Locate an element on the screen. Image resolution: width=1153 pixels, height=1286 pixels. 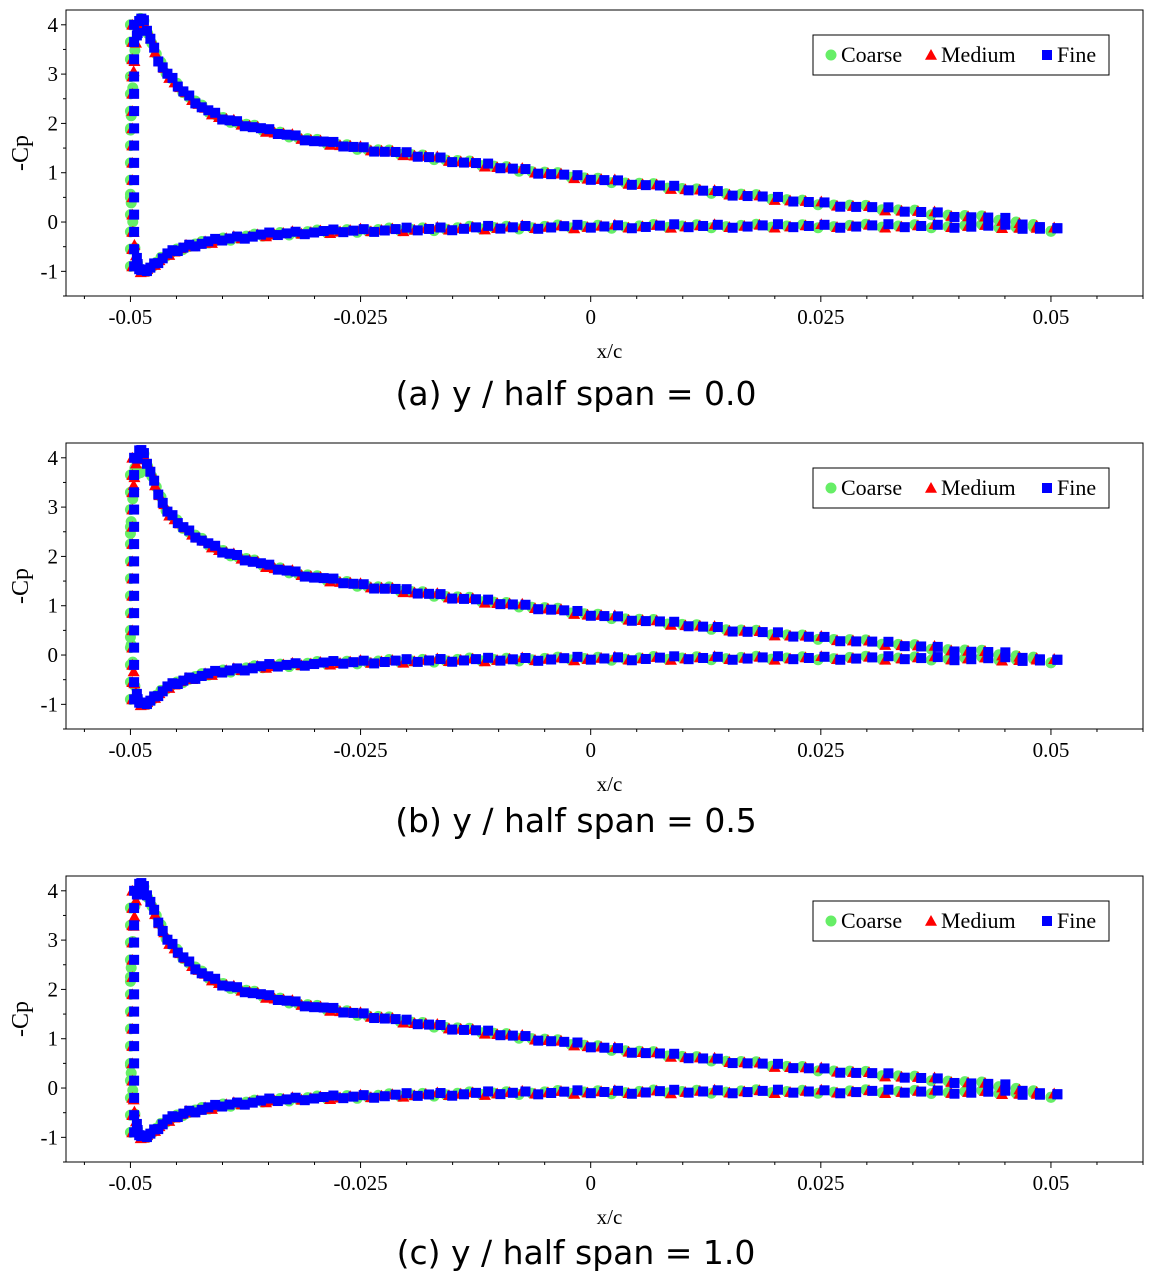
legend-box is located at coordinates (961, 921).